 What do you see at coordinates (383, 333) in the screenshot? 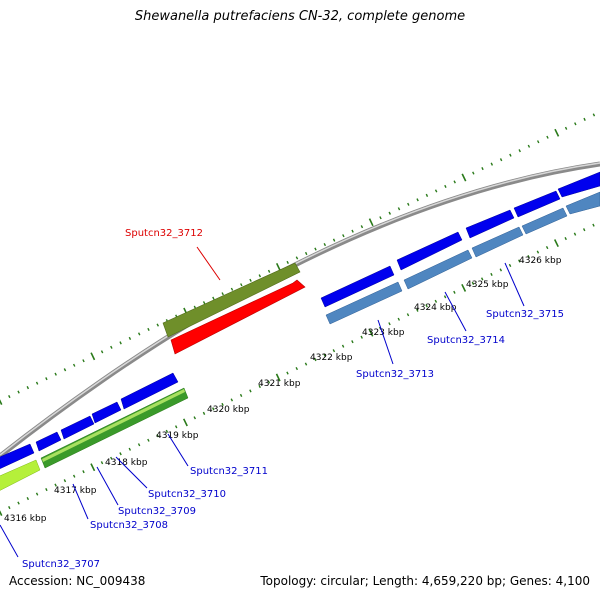
I see `kbp-label: 4323 kbp` at bounding box center [383, 333].